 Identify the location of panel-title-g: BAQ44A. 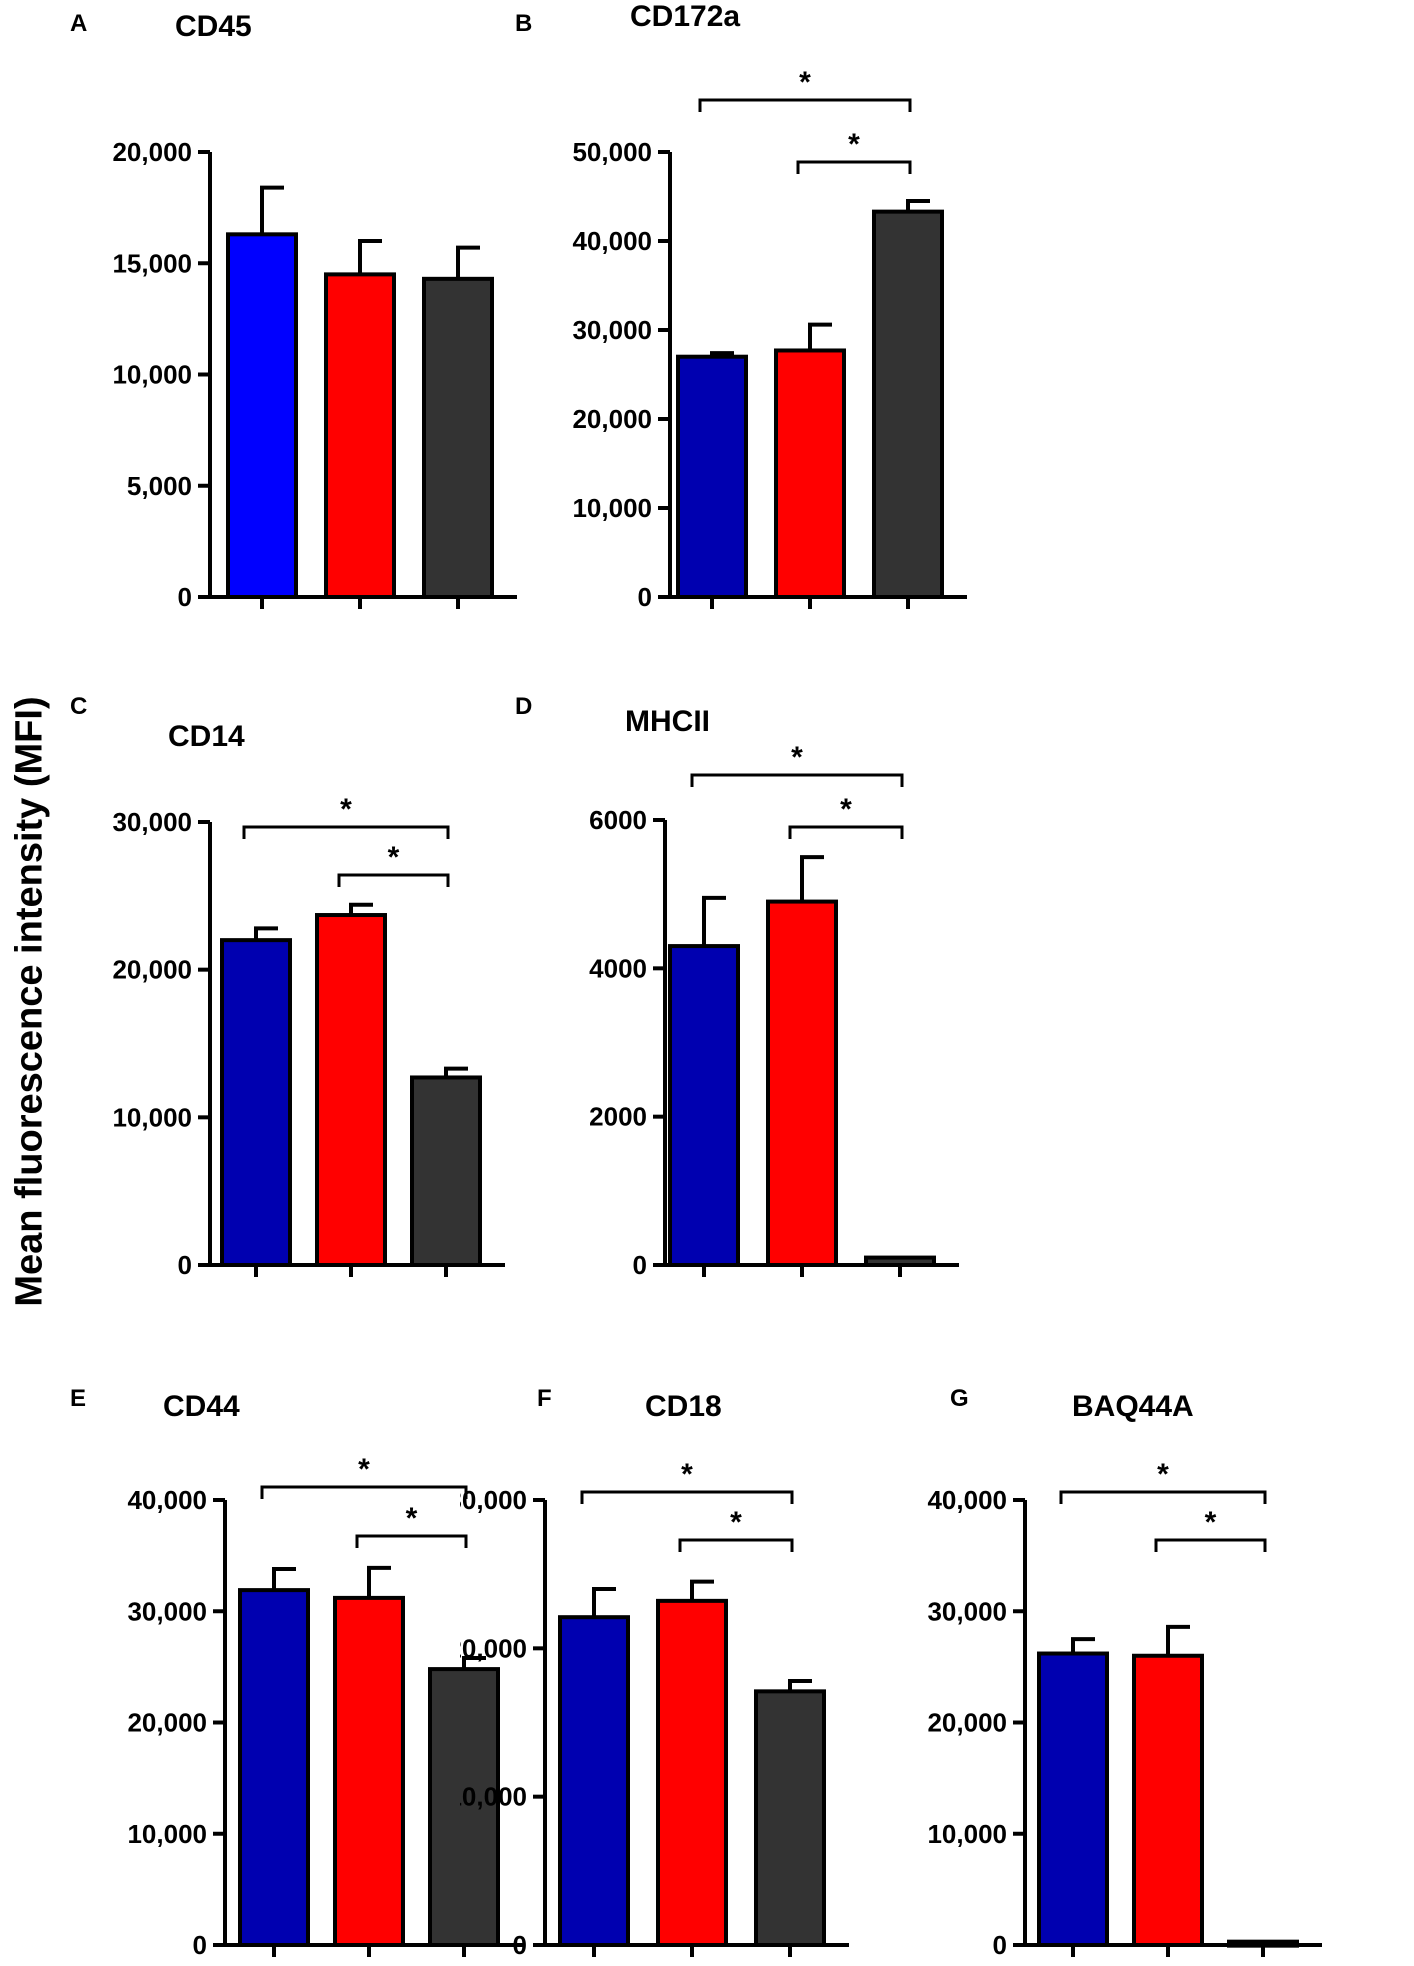
(1133, 1406).